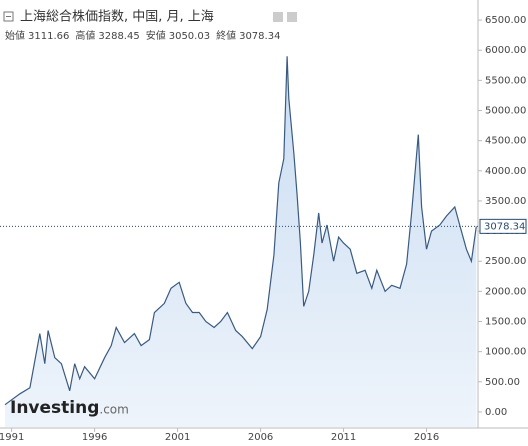 The height and width of the screenshot is (446, 528). Describe the element at coordinates (177, 437) in the screenshot. I see `x-tick-label: 2001` at that location.